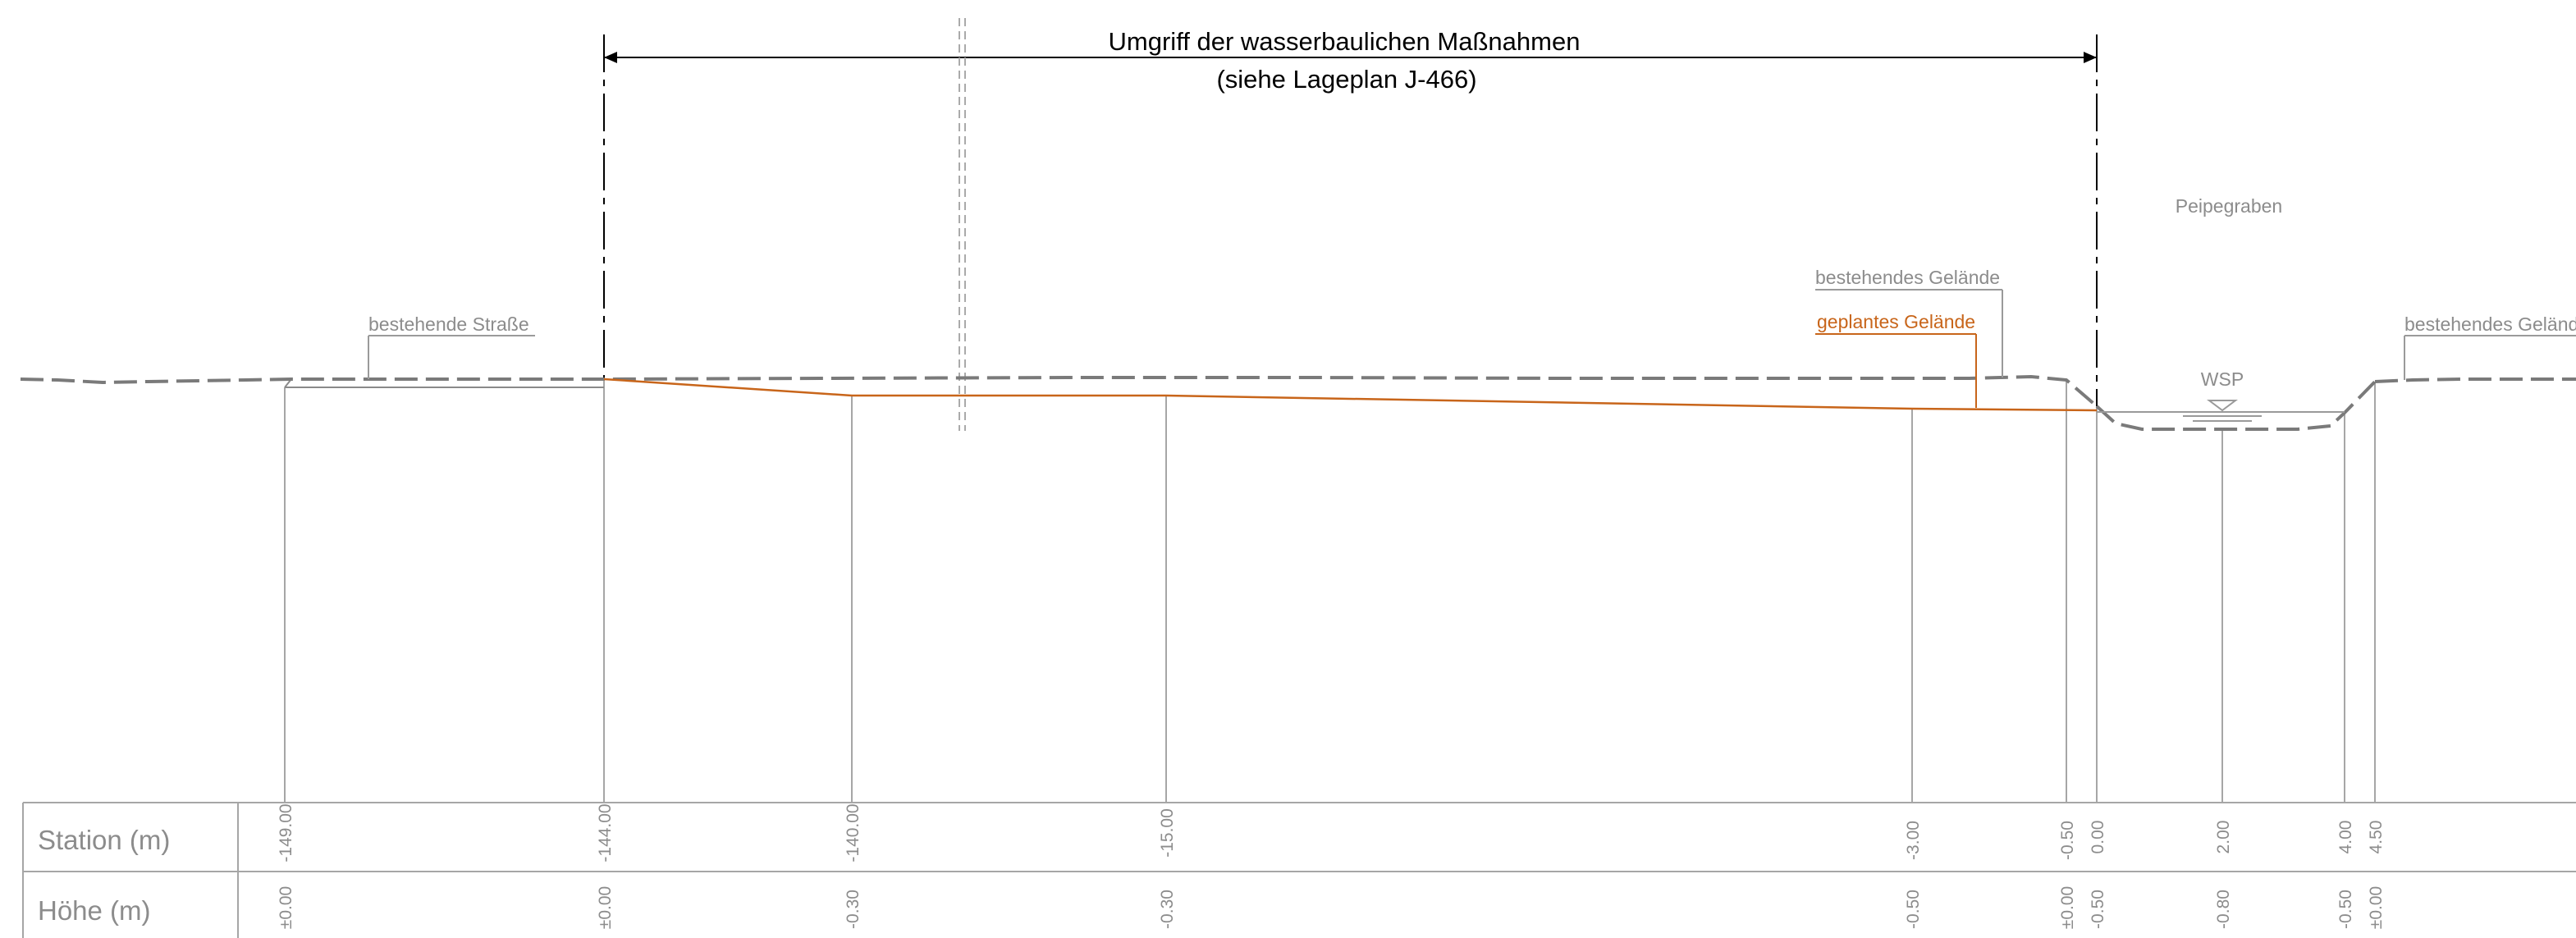 This screenshot has height=938, width=2576. What do you see at coordinates (1896, 322) in the screenshot?
I see `geplantes-gelaende-label: geplantes Gelände` at bounding box center [1896, 322].